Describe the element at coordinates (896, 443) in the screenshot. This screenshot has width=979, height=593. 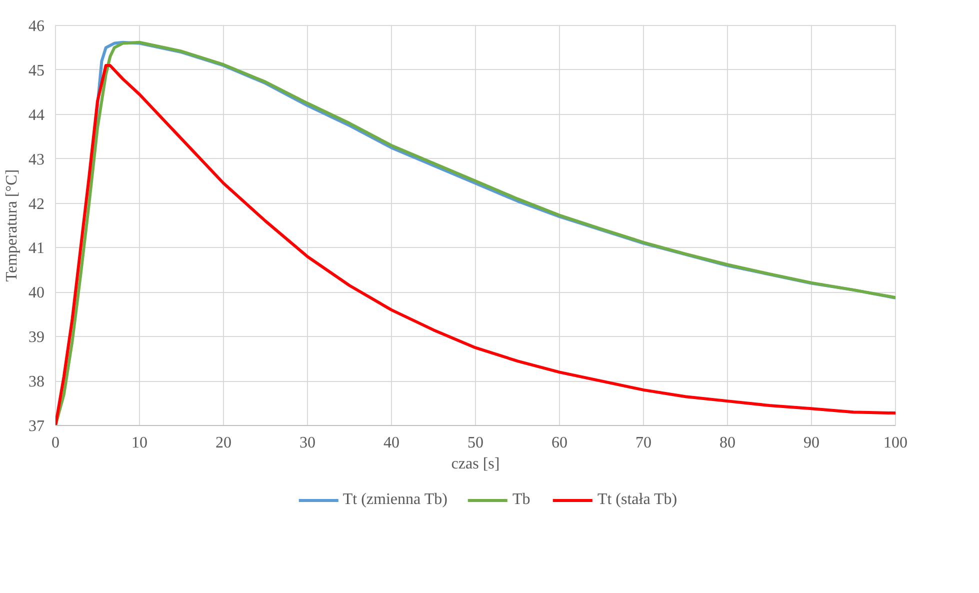
I see `x-tick-label: 100` at that location.